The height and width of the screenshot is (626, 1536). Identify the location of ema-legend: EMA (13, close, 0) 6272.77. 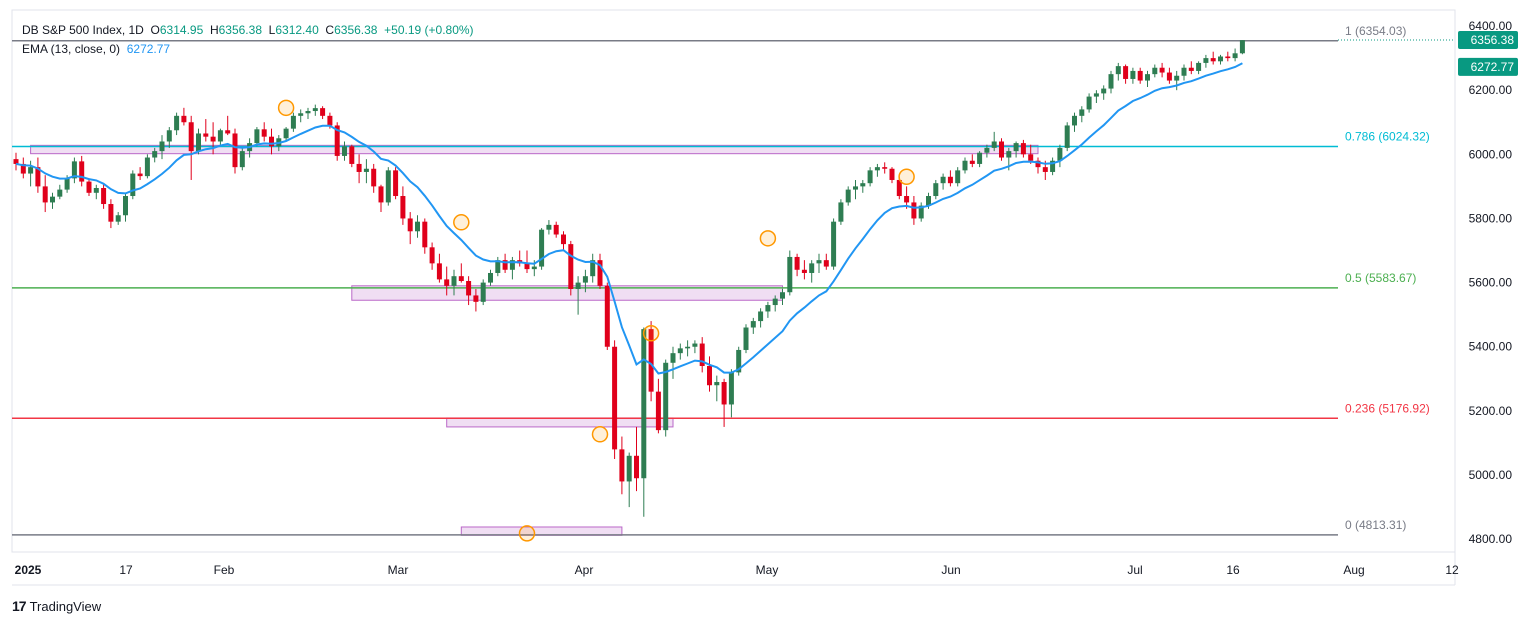
(96, 49).